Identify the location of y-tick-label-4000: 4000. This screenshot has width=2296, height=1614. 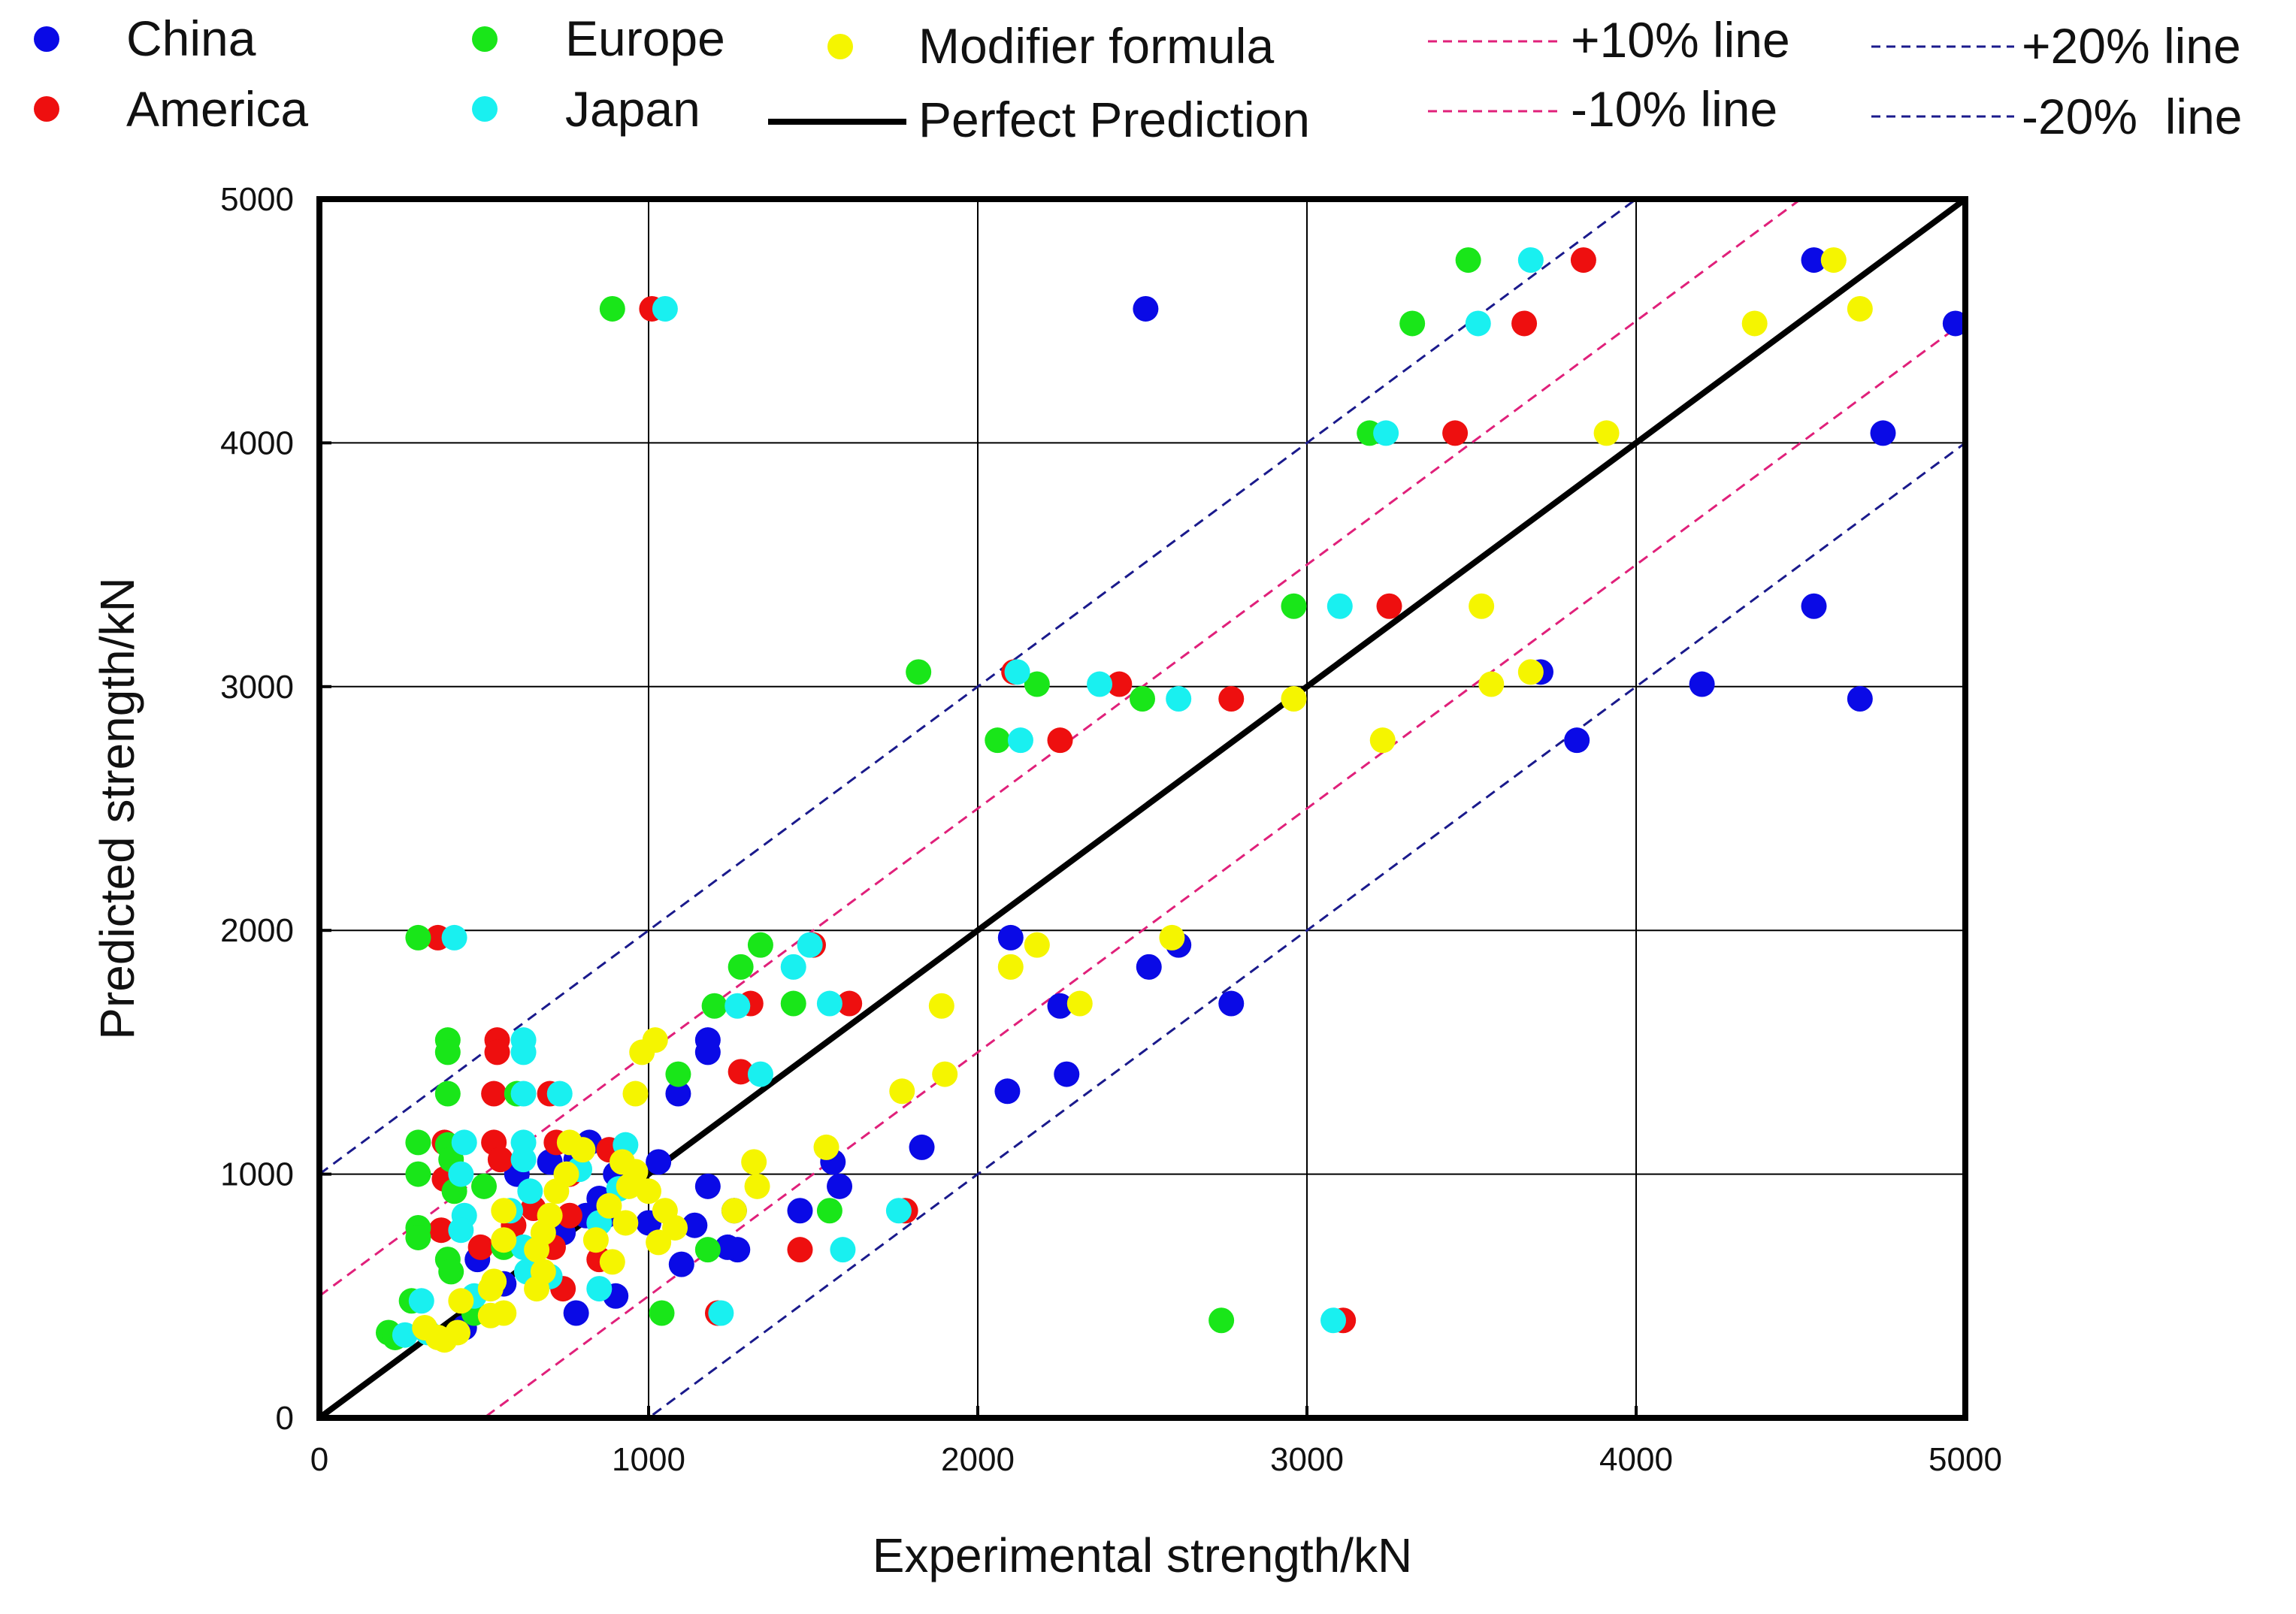
(257, 443).